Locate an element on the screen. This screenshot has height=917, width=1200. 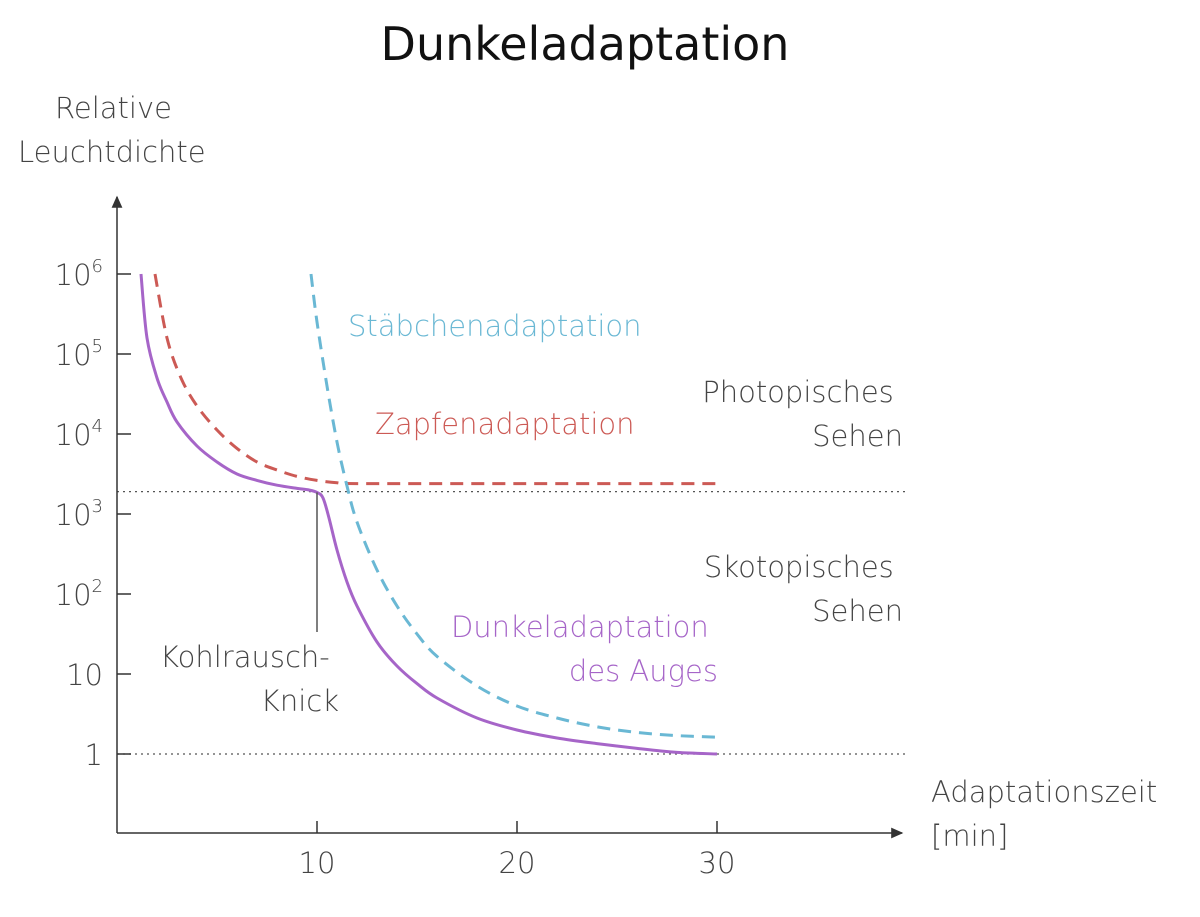
chart-title: Dunkeladaptation is located at coordinates (585, 44).